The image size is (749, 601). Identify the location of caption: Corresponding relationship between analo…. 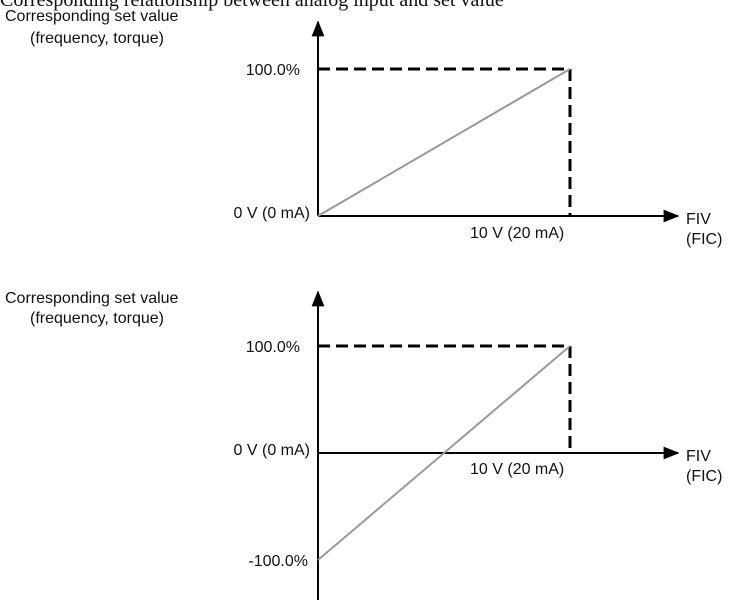
(252, 5).